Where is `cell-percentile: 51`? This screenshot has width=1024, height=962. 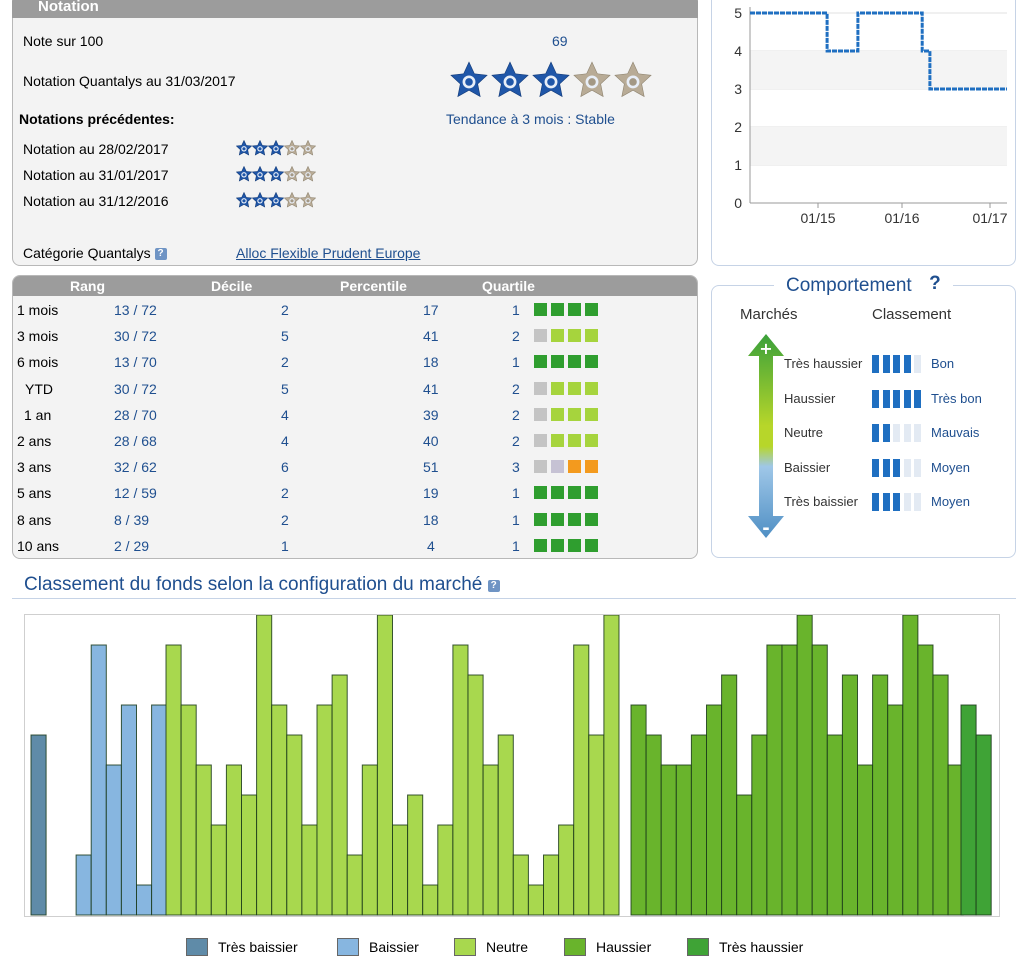
cell-percentile: 51 is located at coordinates (431, 467).